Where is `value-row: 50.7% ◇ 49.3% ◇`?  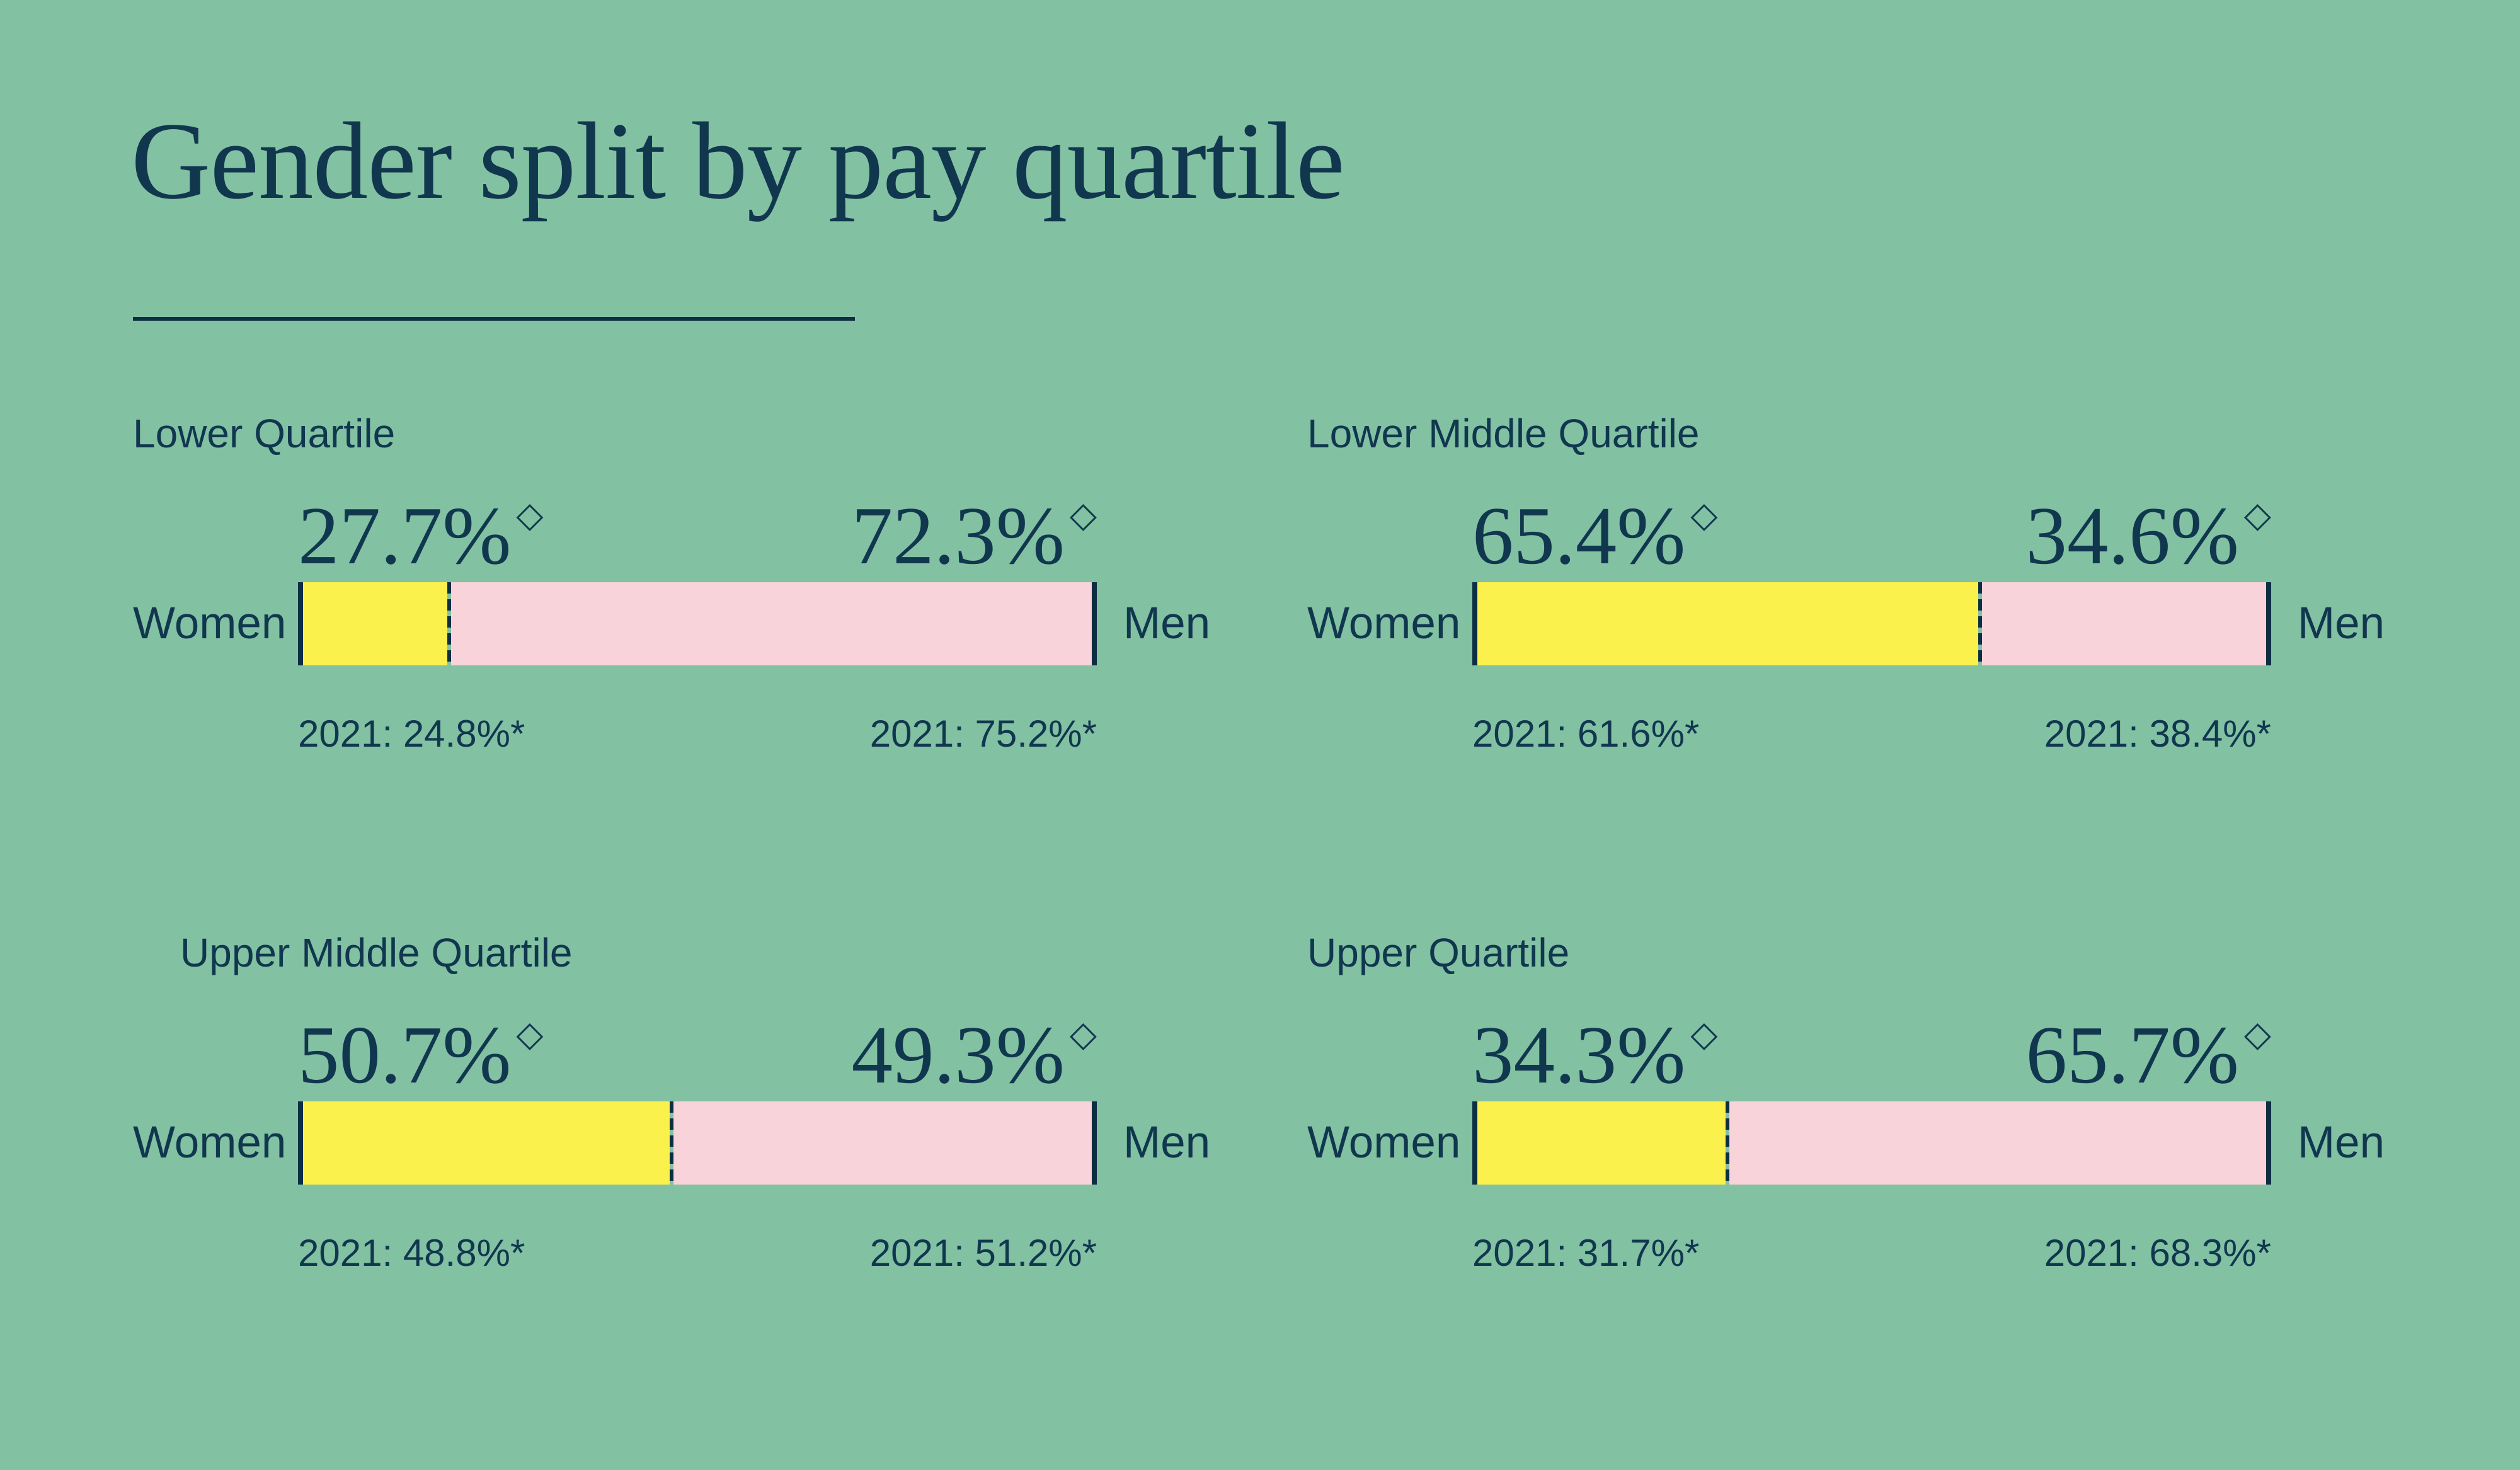 value-row: 50.7% ◇ 49.3% ◇ is located at coordinates (697, 1055).